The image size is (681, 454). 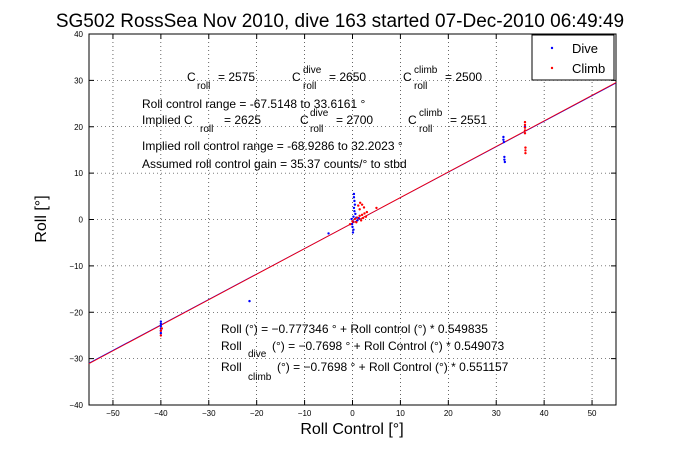 I want to click on y-tick-label: 40, so click(x=78, y=34).